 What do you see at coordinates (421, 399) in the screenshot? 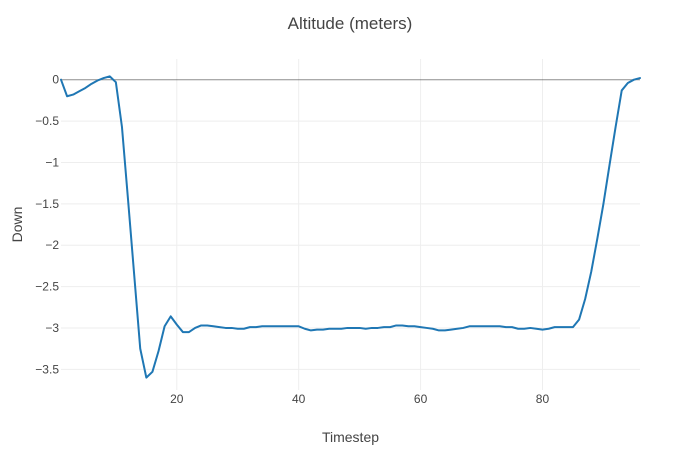
I see `x-tick-label-60: 60` at bounding box center [421, 399].